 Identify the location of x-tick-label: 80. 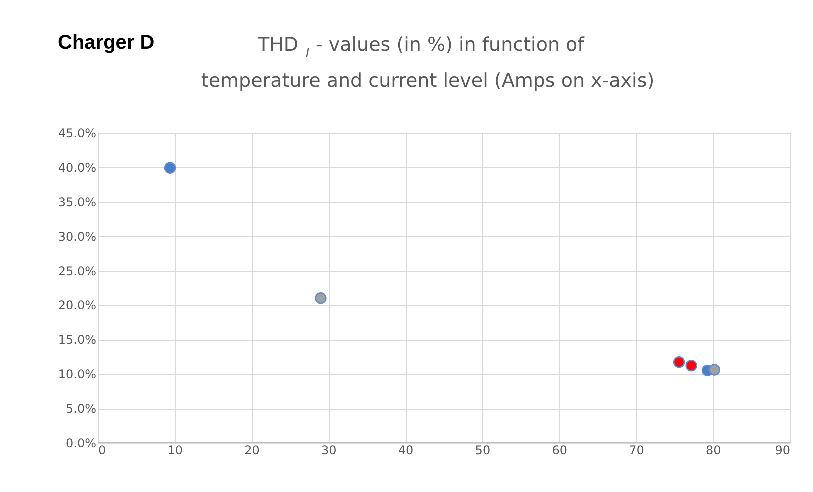
(714, 451).